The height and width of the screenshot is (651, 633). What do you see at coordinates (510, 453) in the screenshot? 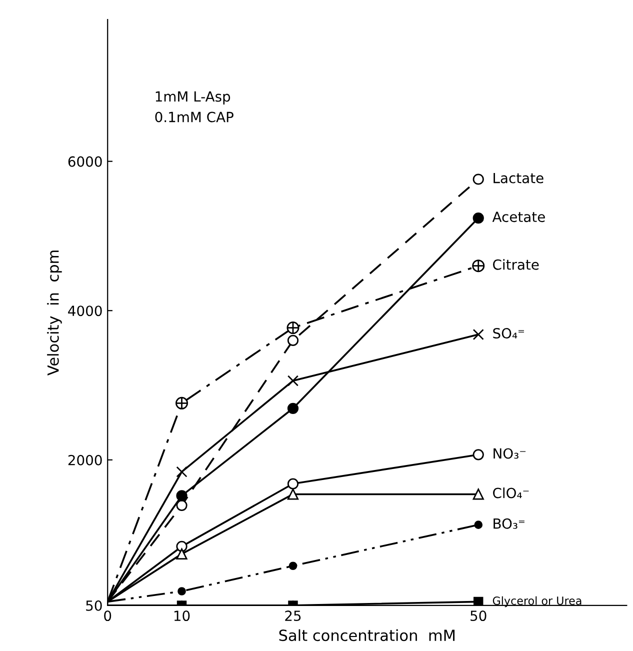
I see `series-label: NO₃⁻` at bounding box center [510, 453].